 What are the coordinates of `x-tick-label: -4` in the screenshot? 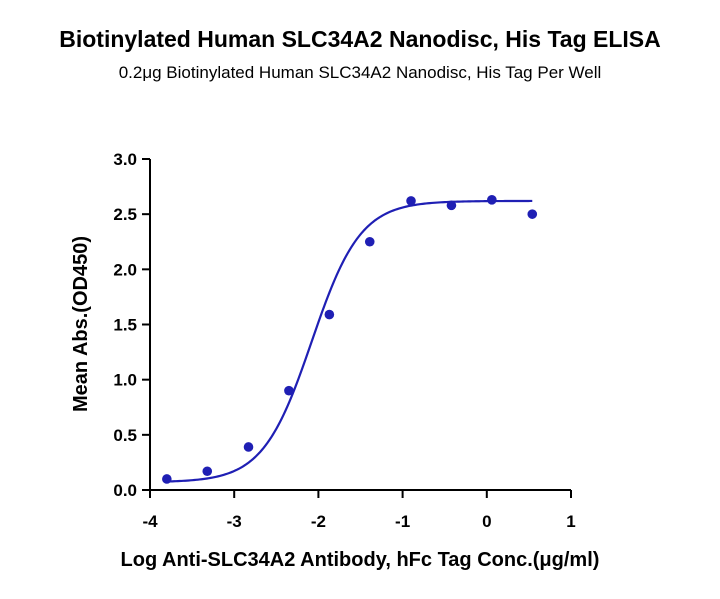 It's located at (150, 521).